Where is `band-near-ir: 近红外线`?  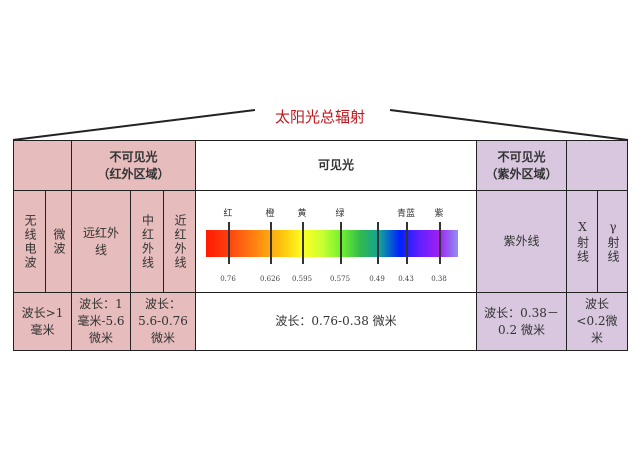
band-near-ir: 近红外线 is located at coordinates (180, 241).